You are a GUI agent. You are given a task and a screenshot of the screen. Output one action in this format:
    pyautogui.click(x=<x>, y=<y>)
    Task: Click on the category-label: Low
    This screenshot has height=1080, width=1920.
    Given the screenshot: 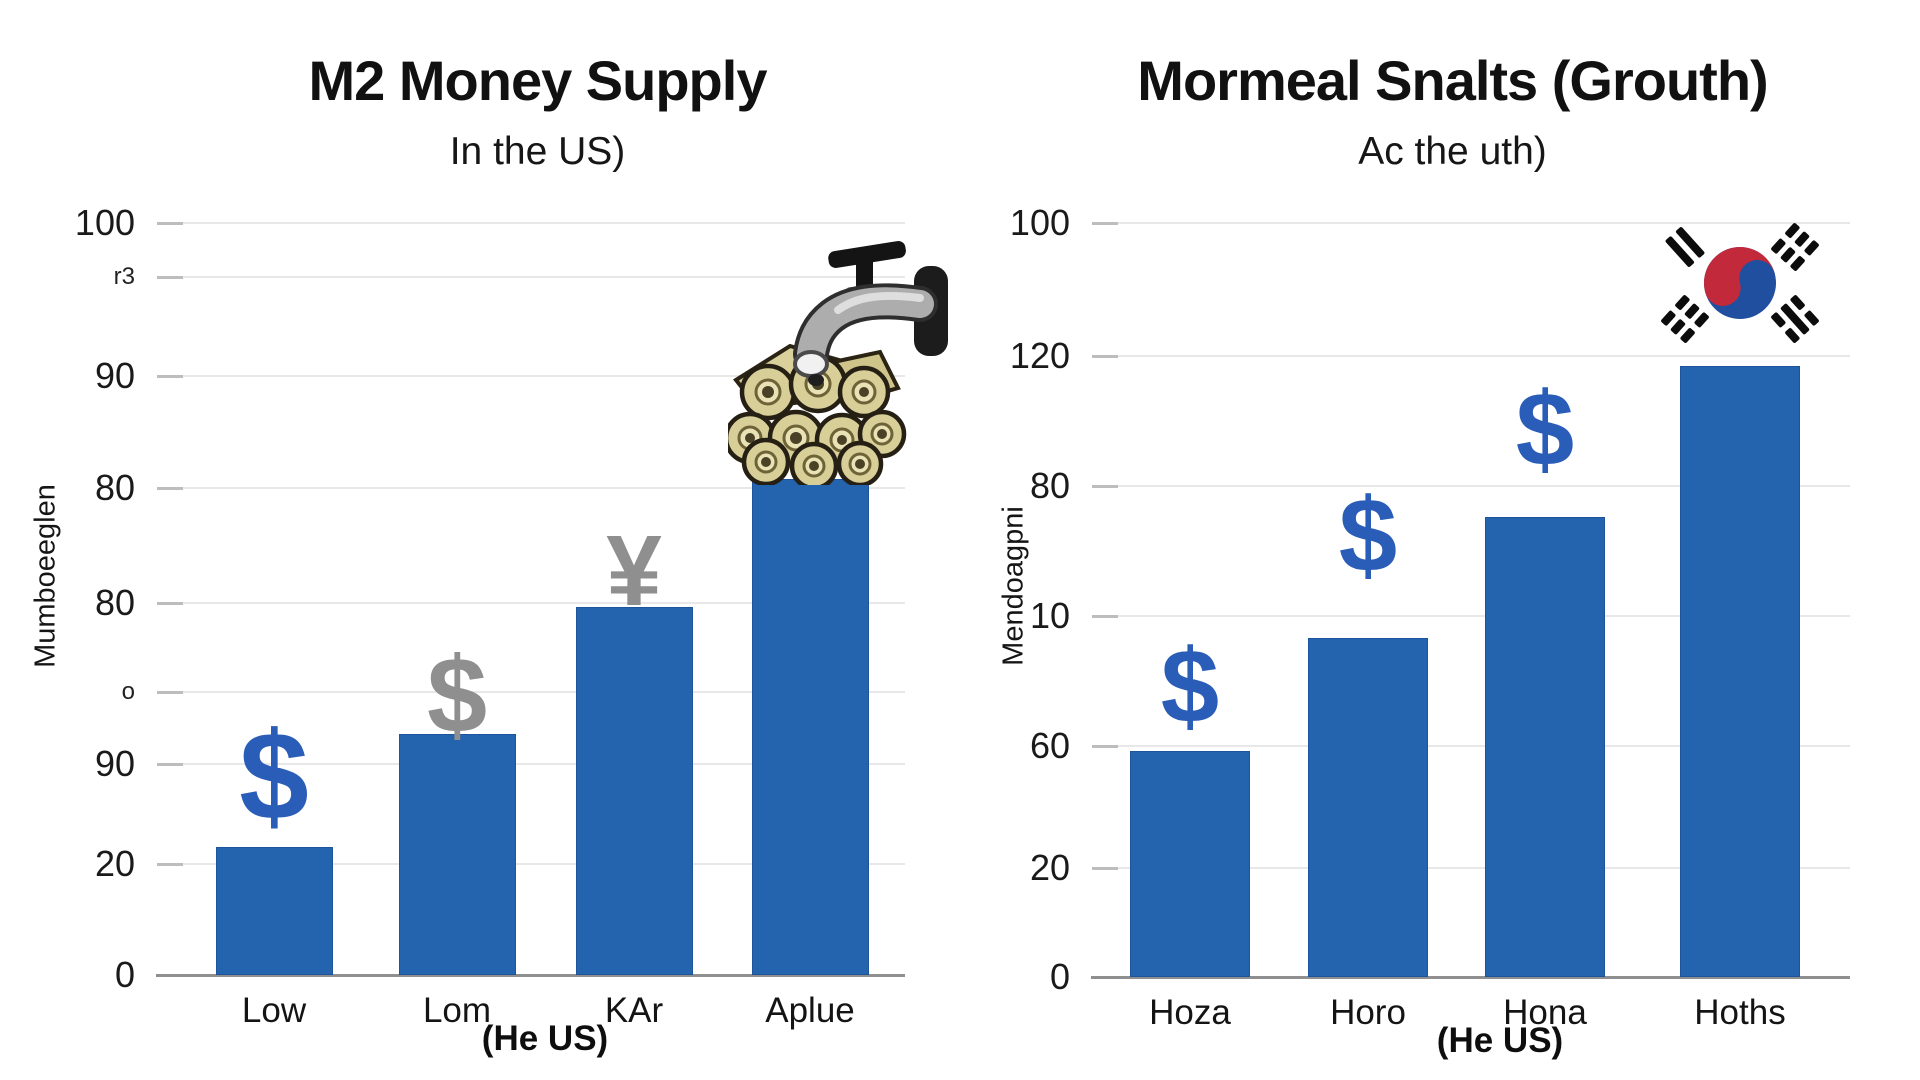 What is the action you would take?
    pyautogui.click(x=274, y=1010)
    